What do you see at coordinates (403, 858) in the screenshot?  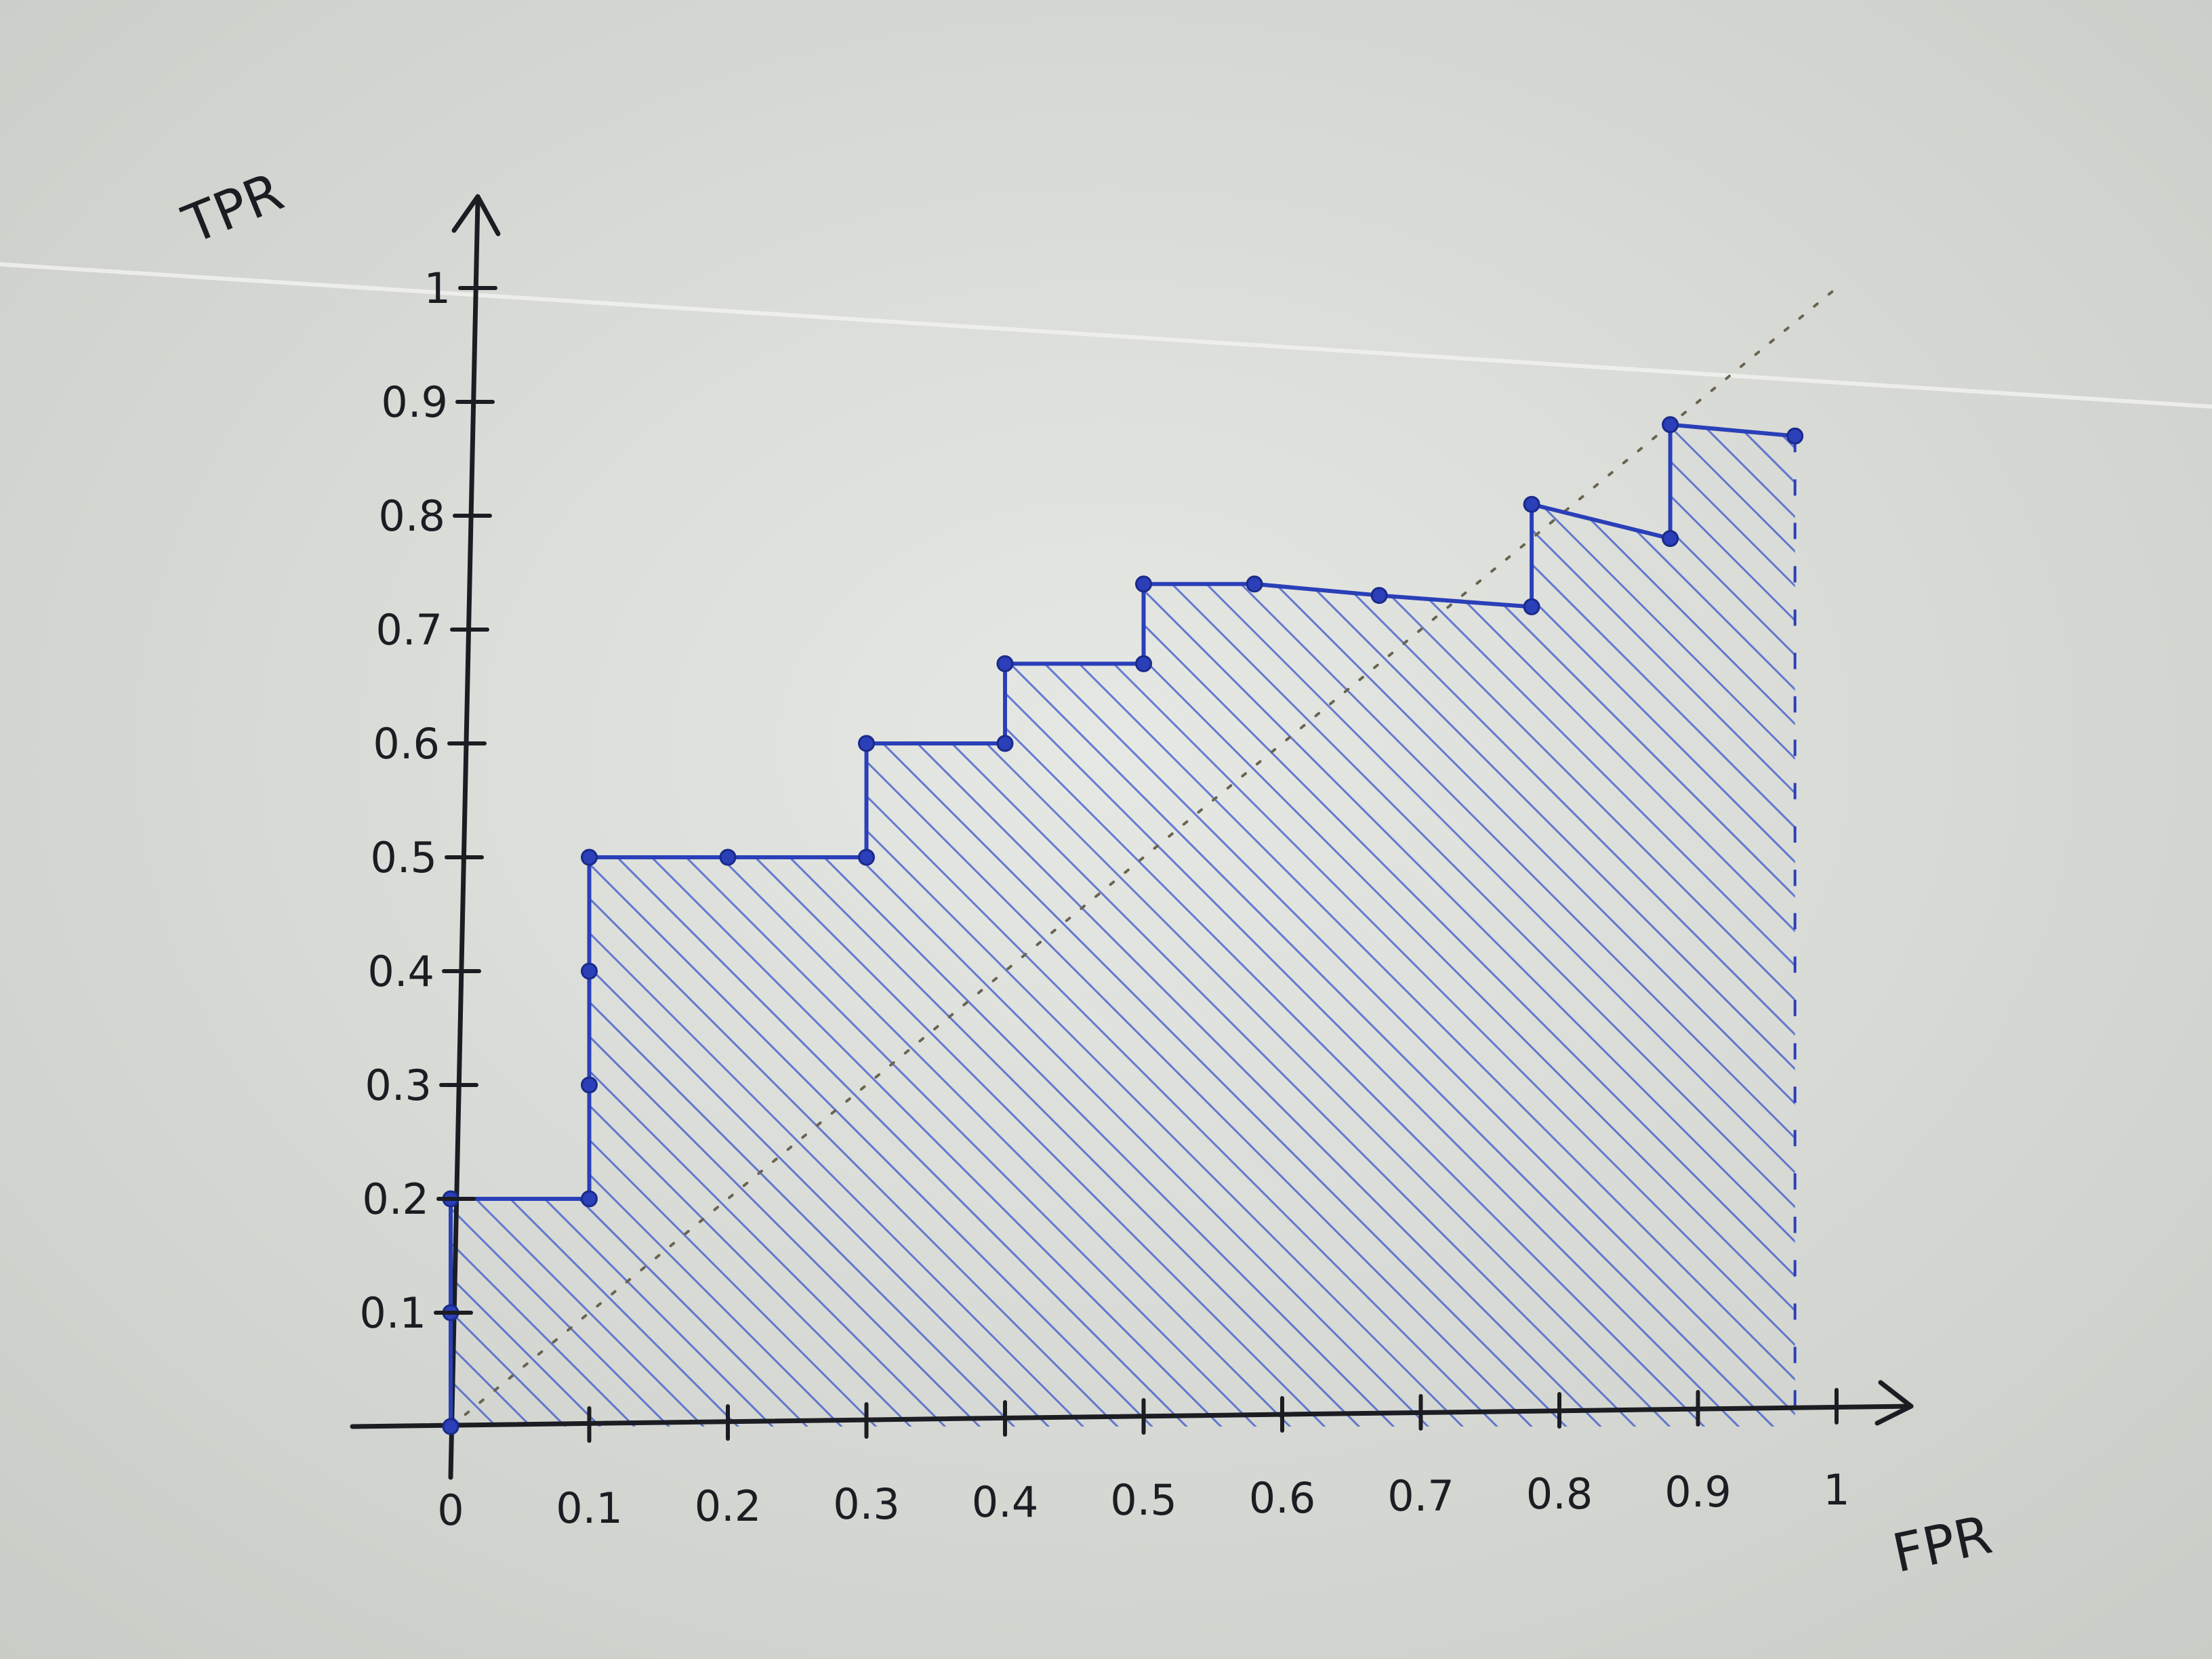 I see `y-tick-label: 0.5` at bounding box center [403, 858].